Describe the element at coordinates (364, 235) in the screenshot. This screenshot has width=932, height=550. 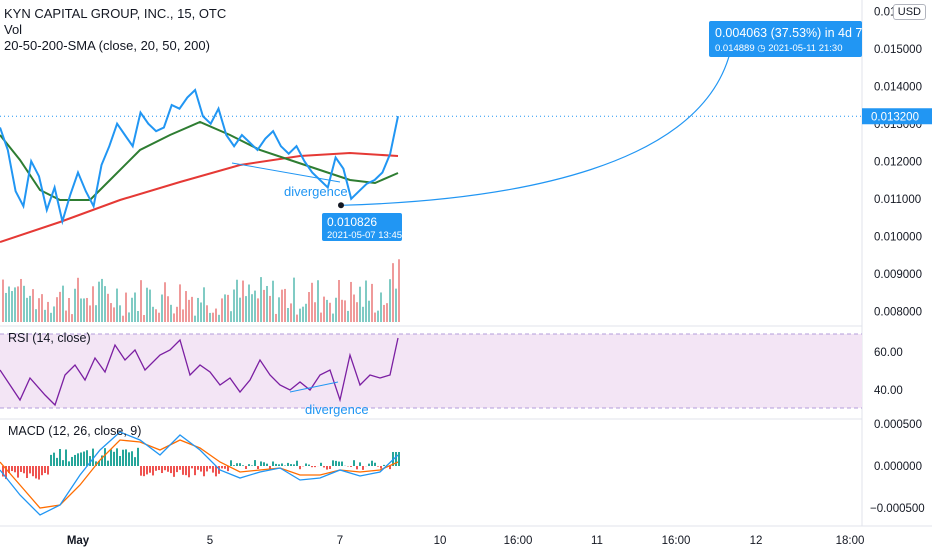
I see `low-label-date: 2021-05-07 13:45` at that location.